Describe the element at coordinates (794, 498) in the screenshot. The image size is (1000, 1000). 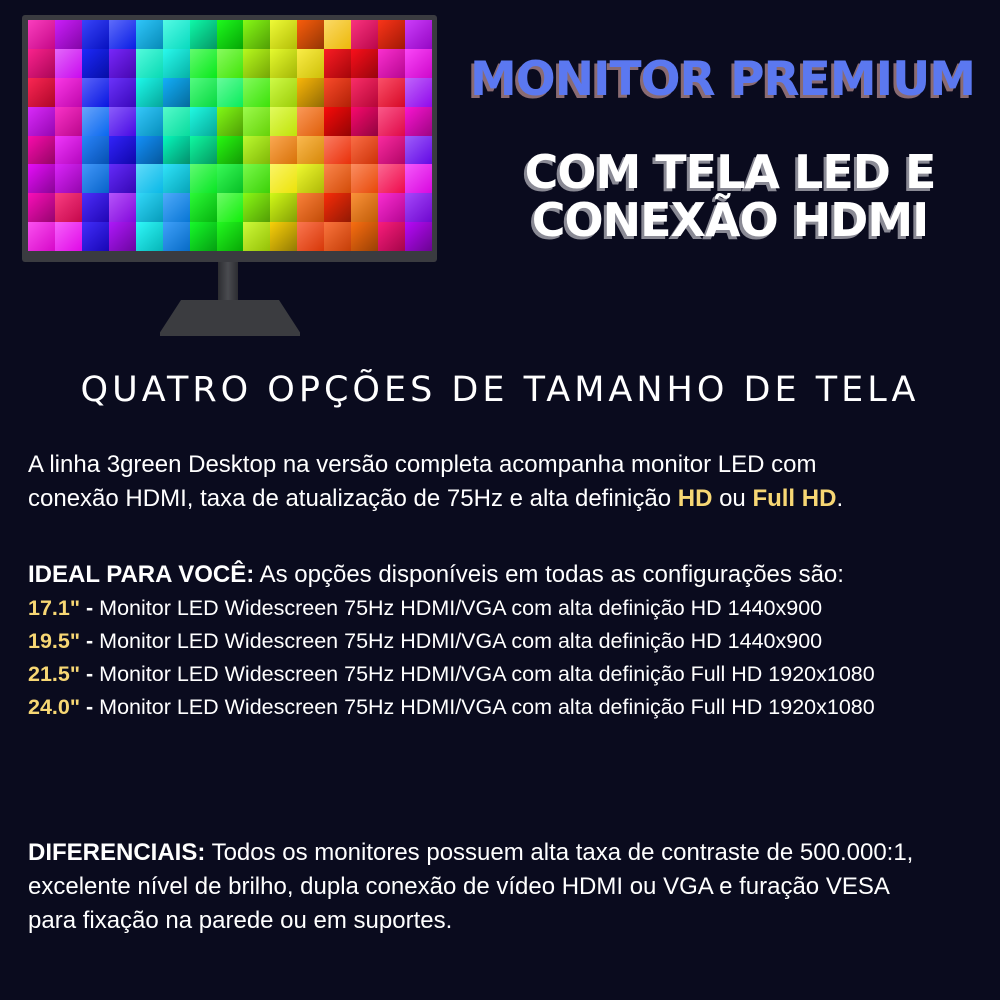
I see `full-hd-highlight: Full HD` at that location.